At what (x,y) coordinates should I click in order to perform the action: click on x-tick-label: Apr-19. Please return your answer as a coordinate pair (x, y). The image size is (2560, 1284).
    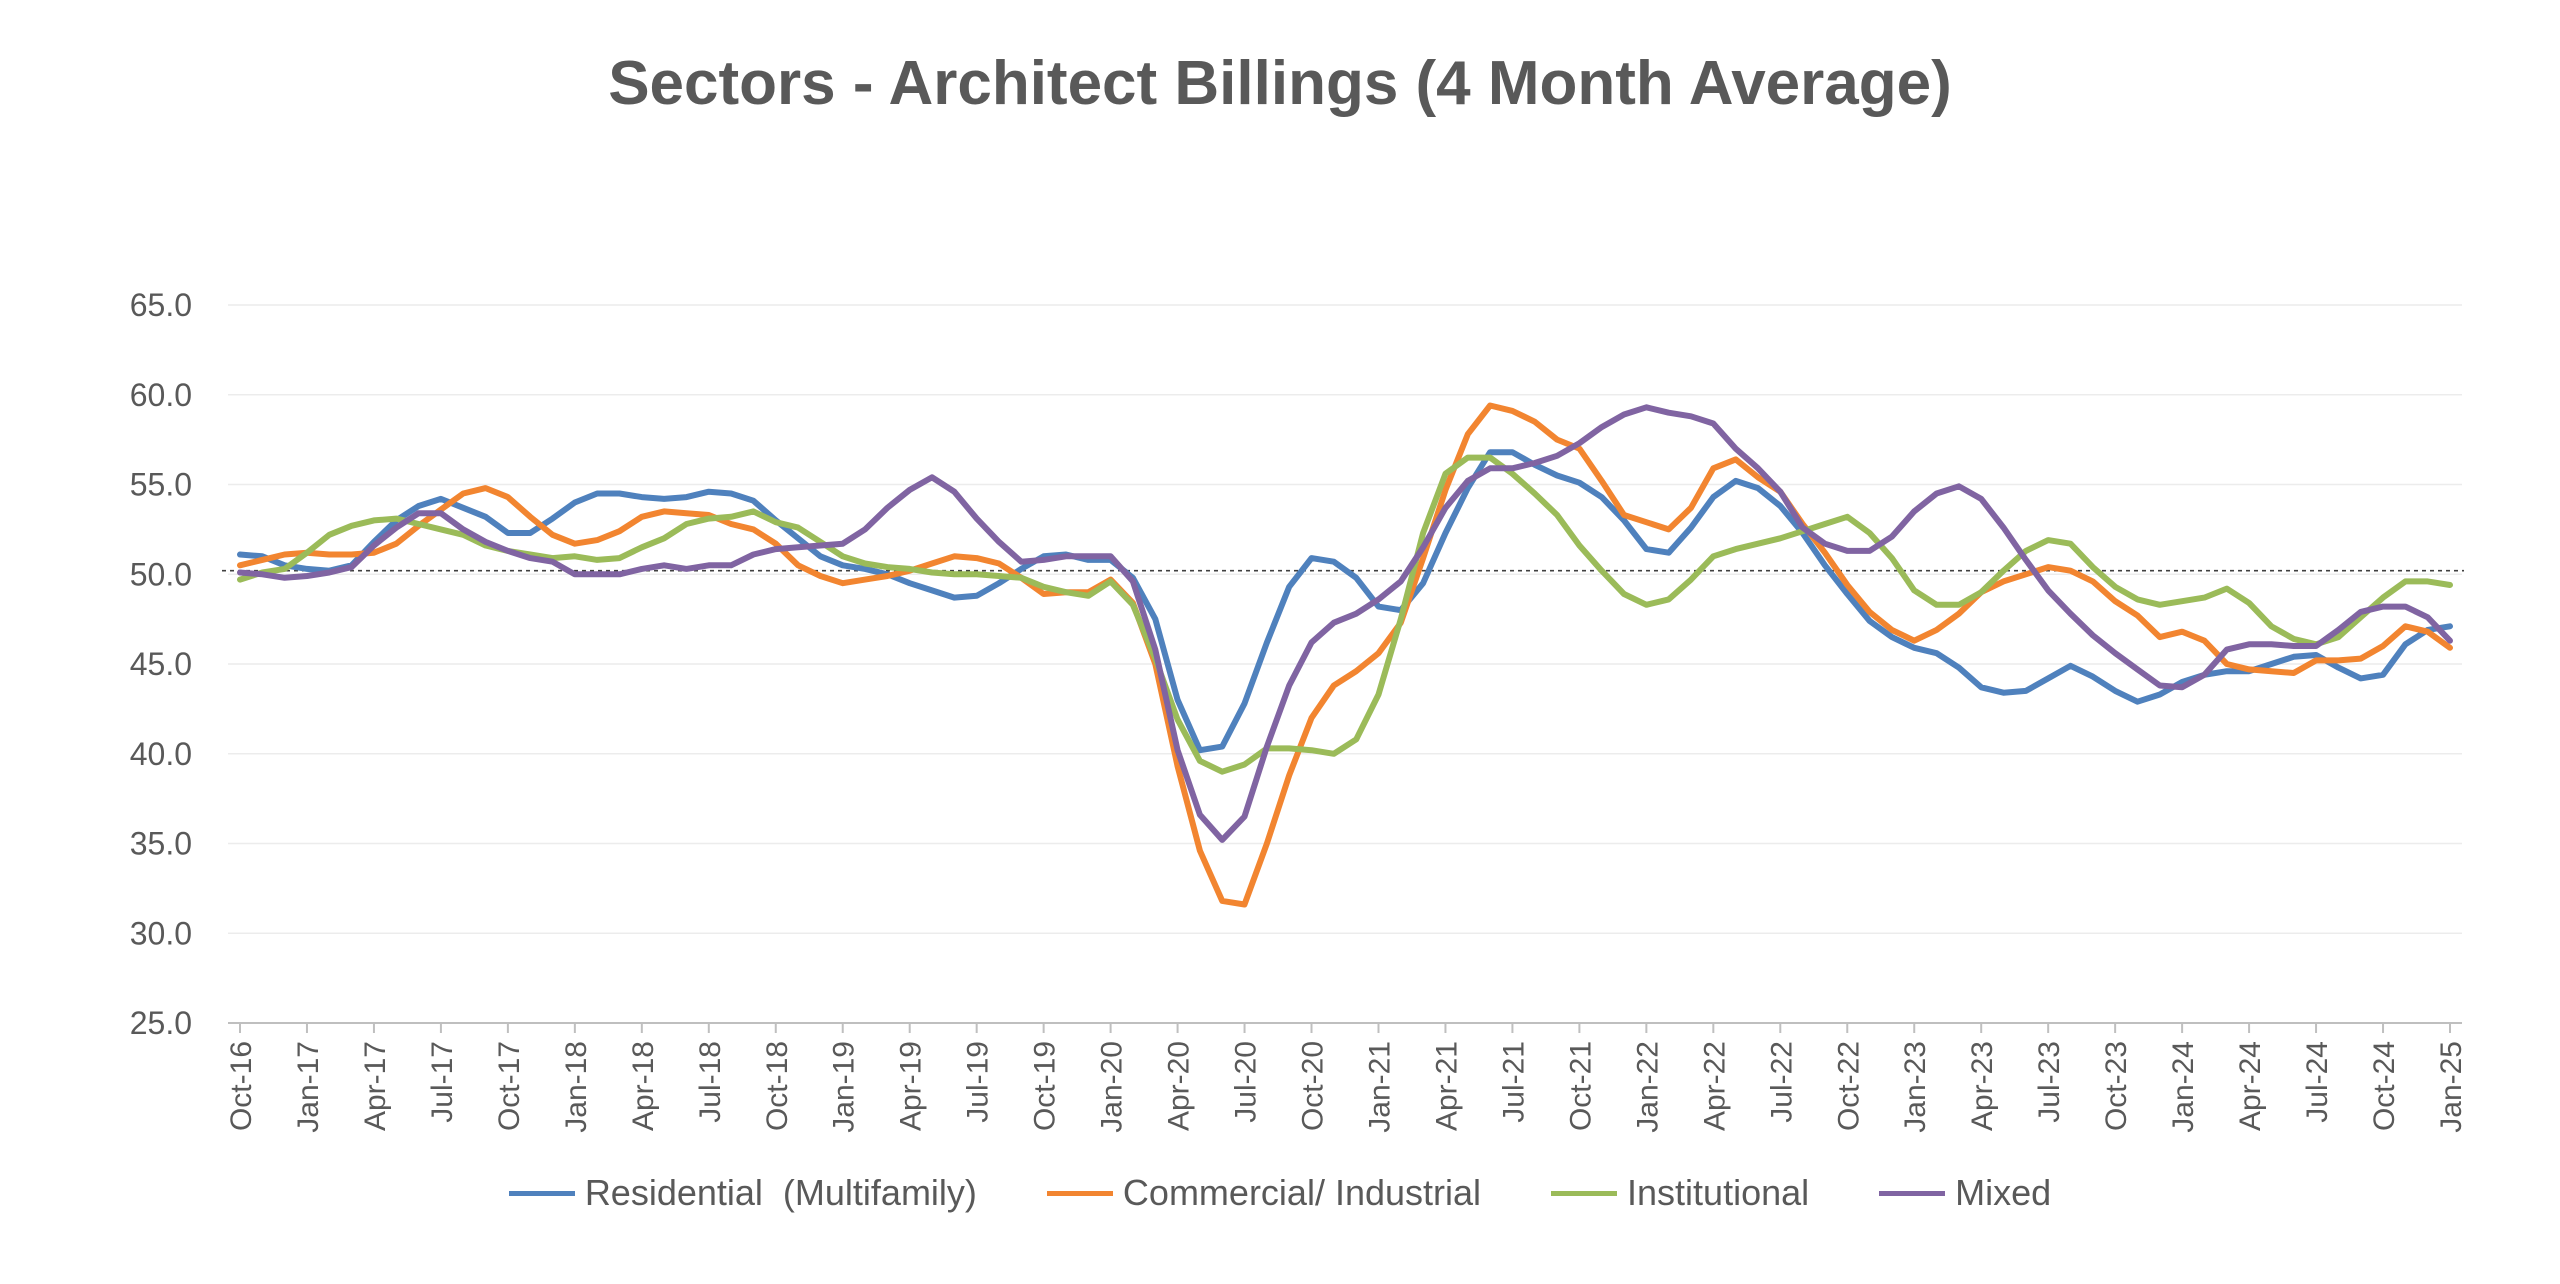
    Looking at the image, I should click on (911, 1086).